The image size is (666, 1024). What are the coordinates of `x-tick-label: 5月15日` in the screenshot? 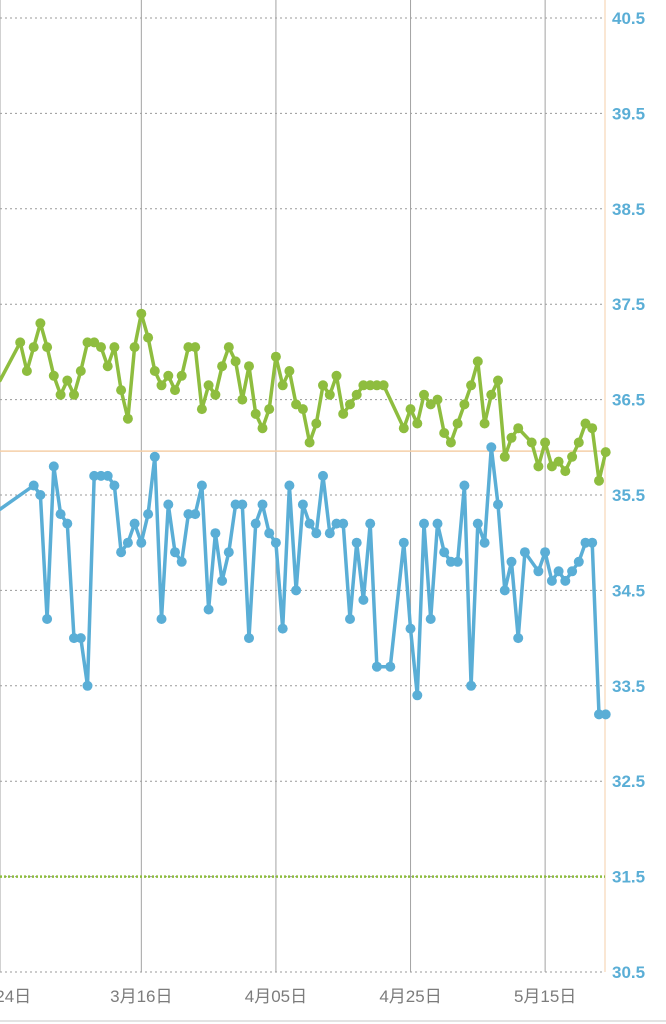 It's located at (545, 996).